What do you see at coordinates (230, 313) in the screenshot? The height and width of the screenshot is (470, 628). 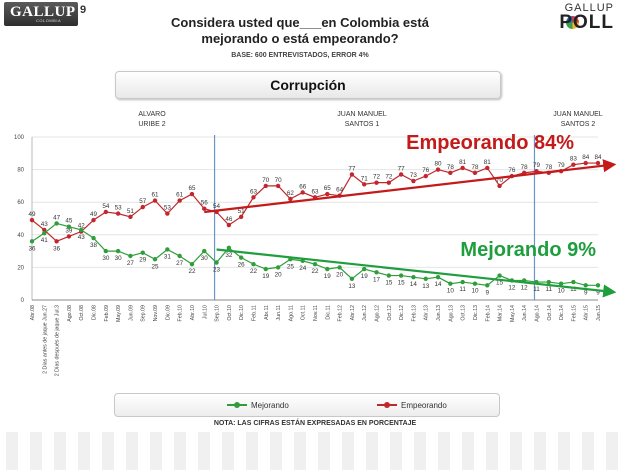 I see `x-tick-label: Oct.10` at bounding box center [230, 313].